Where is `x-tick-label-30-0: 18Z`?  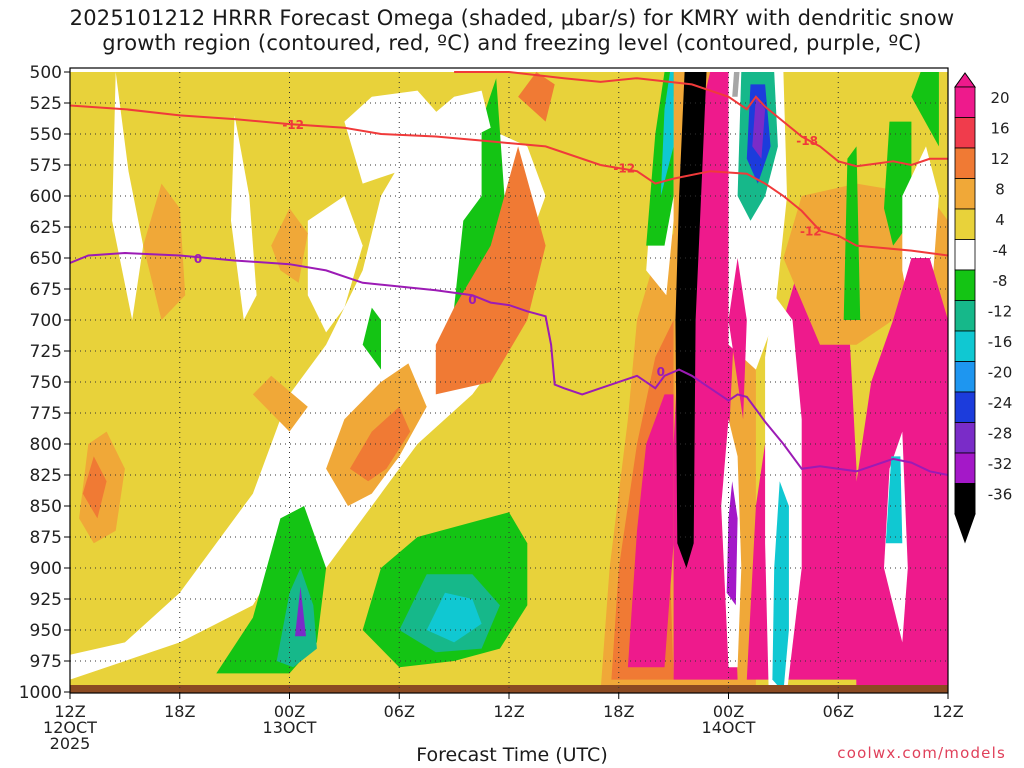 x-tick-label-30-0: 18Z is located at coordinates (618, 711).